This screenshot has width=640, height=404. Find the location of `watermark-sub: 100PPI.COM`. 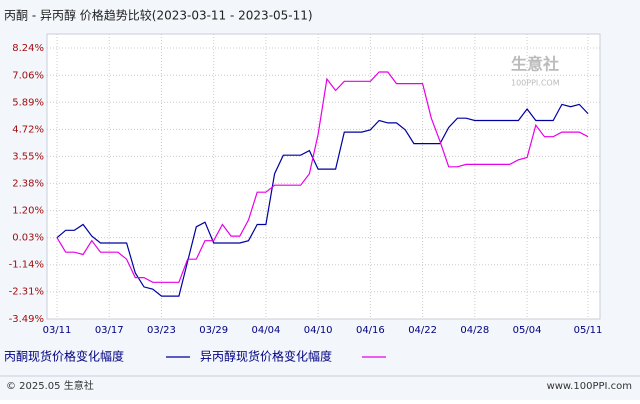

watermark-sub: 100PPI.COM is located at coordinates (535, 83).